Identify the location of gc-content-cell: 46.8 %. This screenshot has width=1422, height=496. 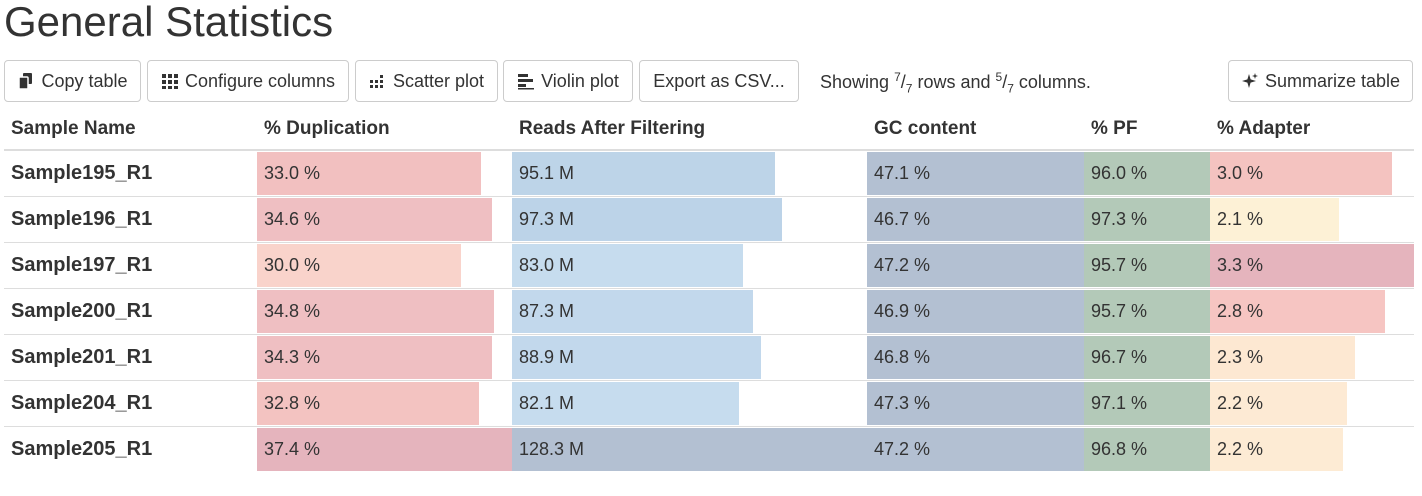
(975, 356).